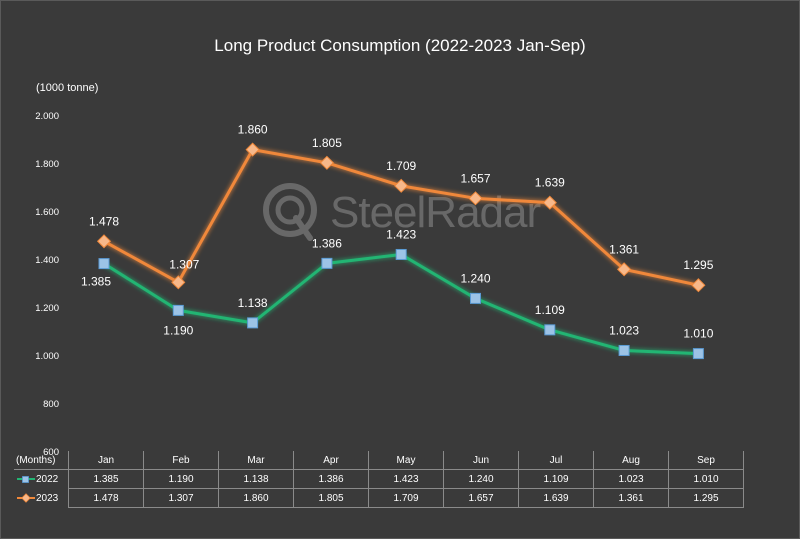 The height and width of the screenshot is (539, 800). What do you see at coordinates (706, 479) in the screenshot?
I see `table-cell: 1.010` at bounding box center [706, 479].